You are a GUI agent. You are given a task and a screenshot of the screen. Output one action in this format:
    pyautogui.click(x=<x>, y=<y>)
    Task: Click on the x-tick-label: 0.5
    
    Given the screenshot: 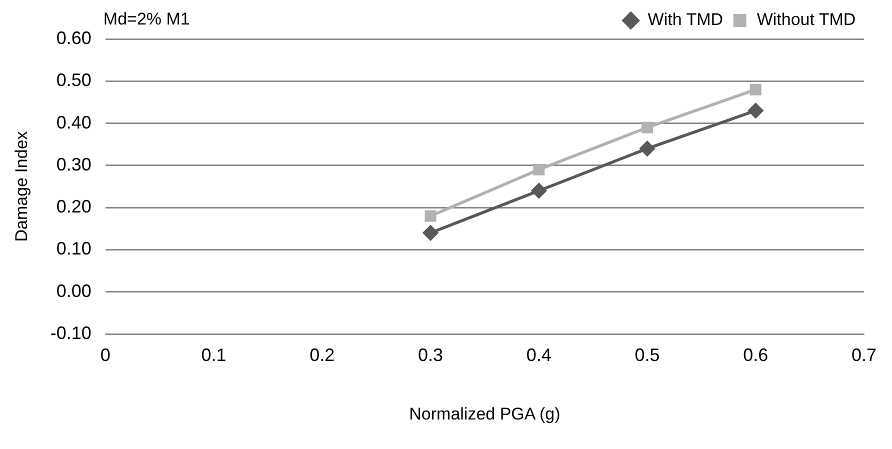 What is the action you would take?
    pyautogui.click(x=647, y=354)
    